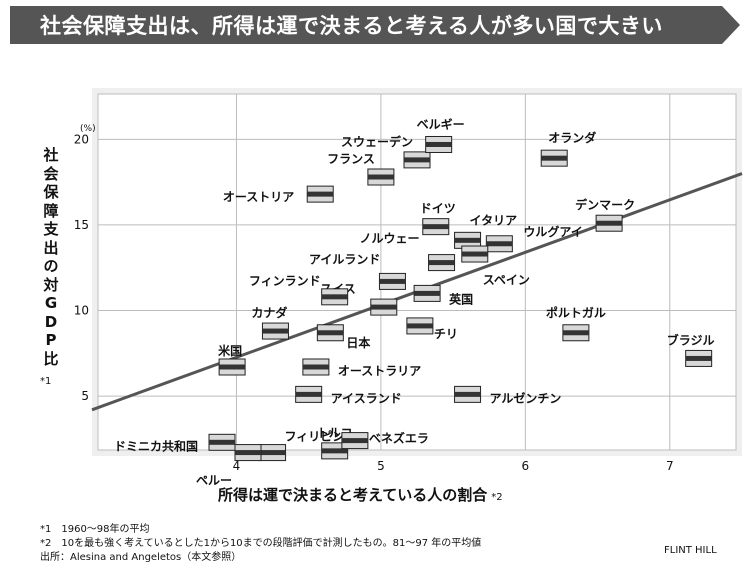  What do you see at coordinates (315, 437) in the screenshot?
I see `point-label: フィリピン` at bounding box center [315, 437].